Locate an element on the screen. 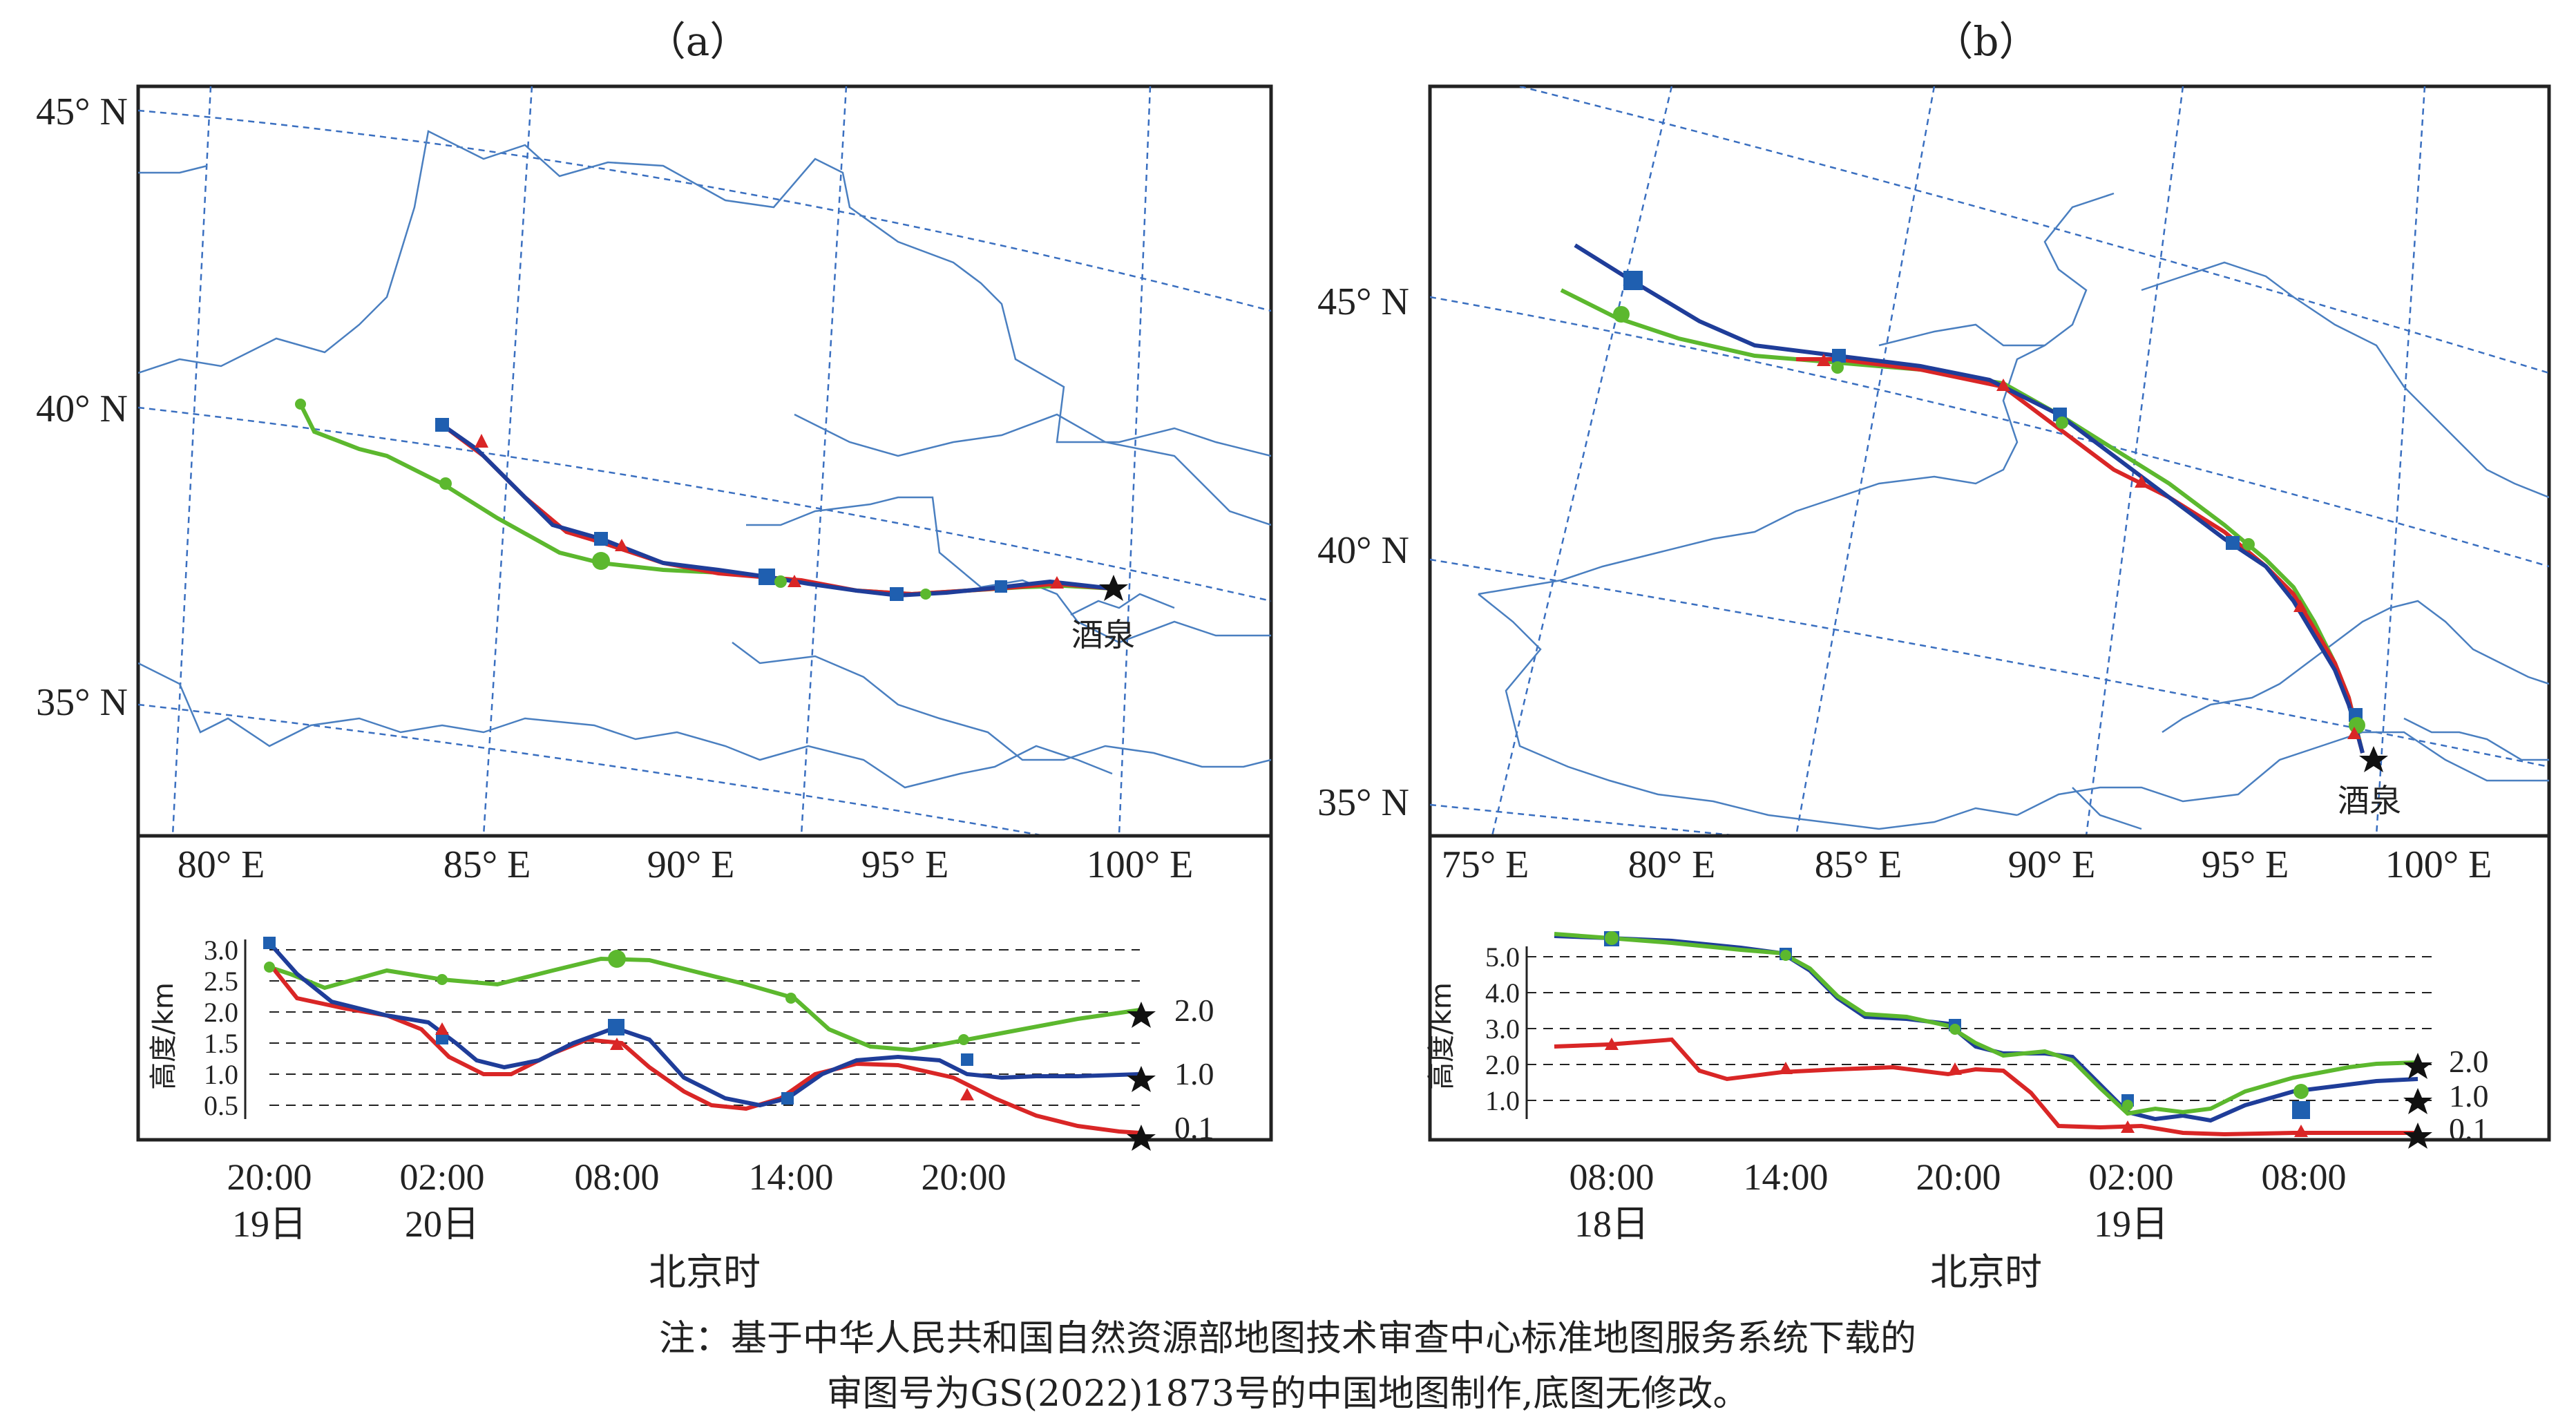  note-line-2: 审图号为GS(2022)1873号的中国地图制作,底图无修改。 is located at coordinates (1288, 1394).